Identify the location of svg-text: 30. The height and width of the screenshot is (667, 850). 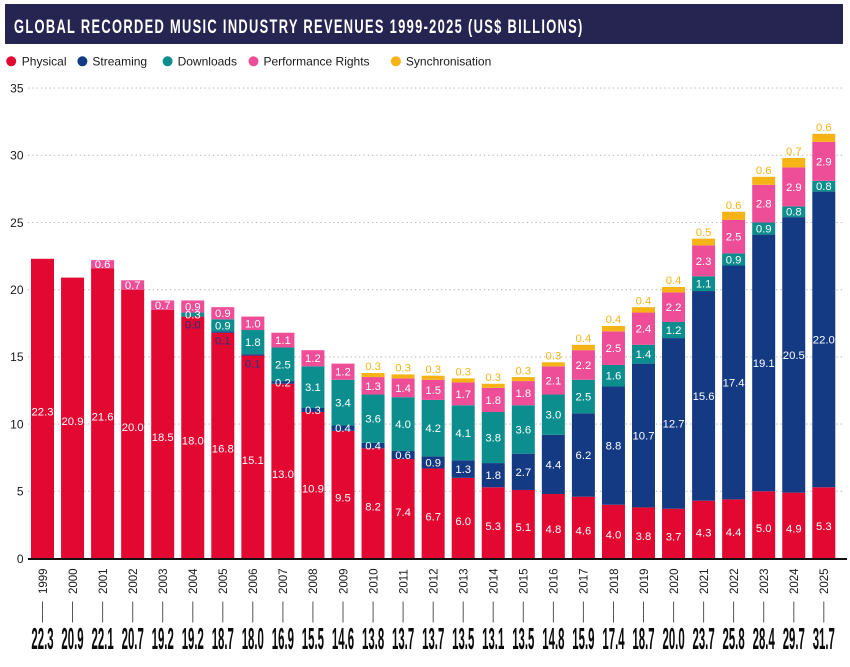
(17, 156).